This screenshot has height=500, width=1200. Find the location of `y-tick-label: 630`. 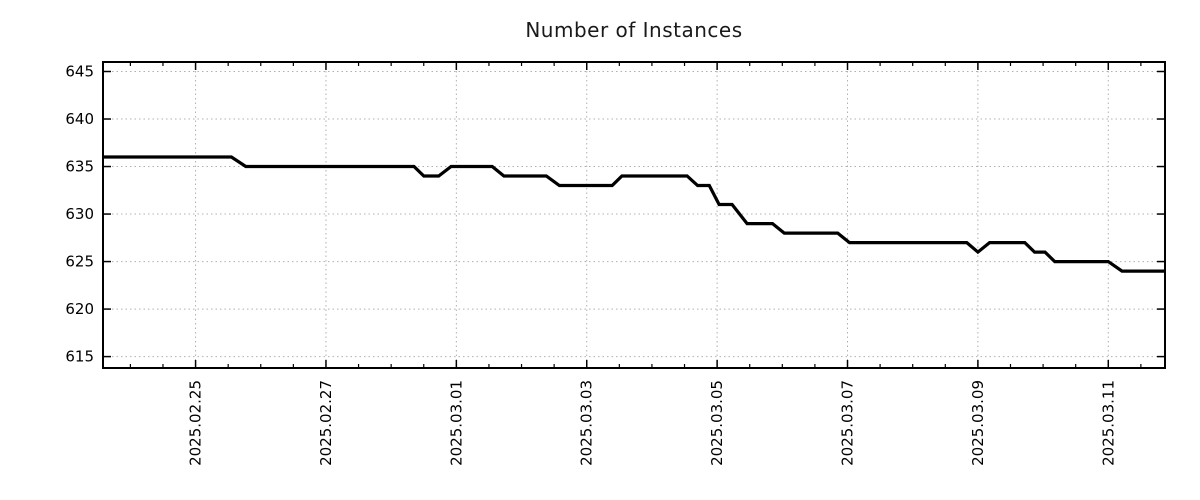

y-tick-label: 630 is located at coordinates (79, 214).